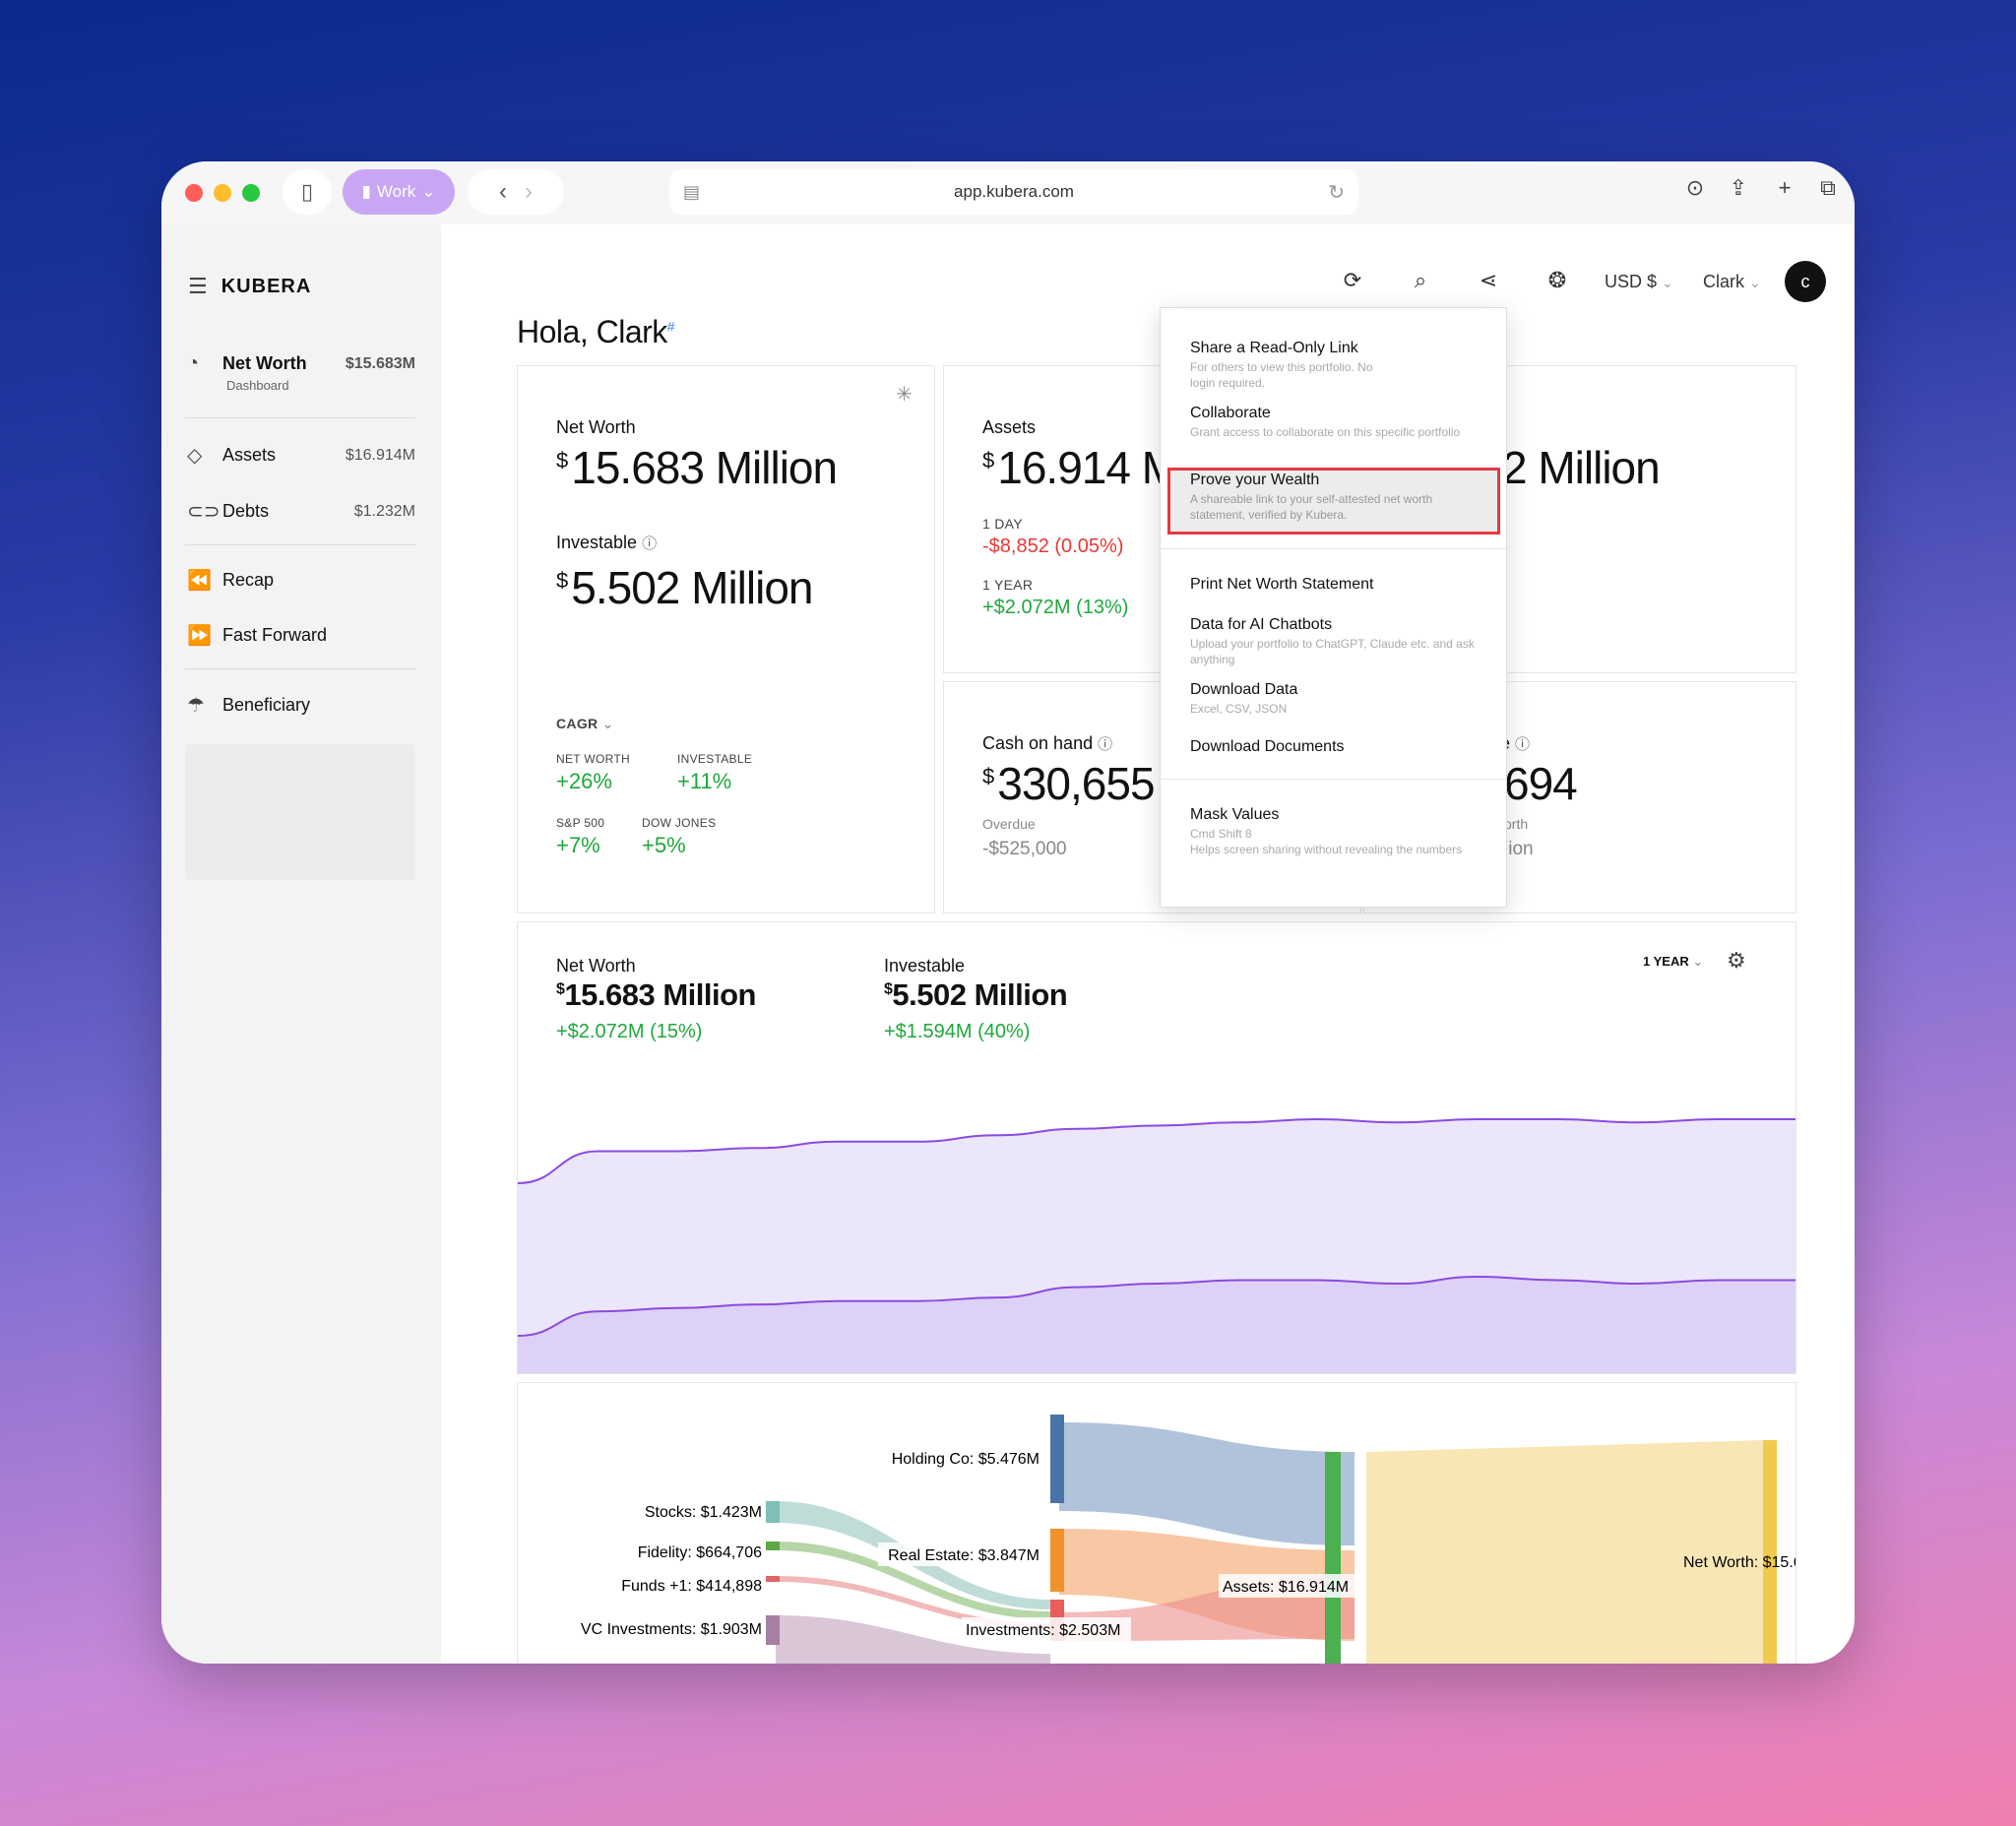 The height and width of the screenshot is (1826, 2016). I want to click on sidebar-item-net-worth: ◔ Net Worth $15.683M, so click(301, 363).